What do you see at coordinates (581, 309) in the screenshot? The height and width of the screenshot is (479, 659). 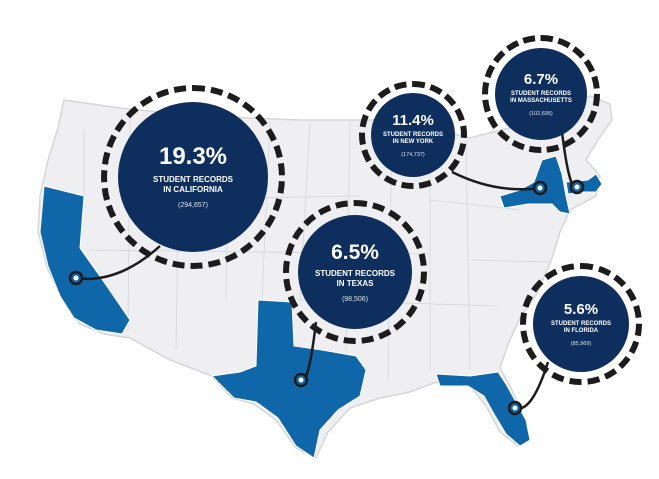 I see `percent-florida: 5.6%` at bounding box center [581, 309].